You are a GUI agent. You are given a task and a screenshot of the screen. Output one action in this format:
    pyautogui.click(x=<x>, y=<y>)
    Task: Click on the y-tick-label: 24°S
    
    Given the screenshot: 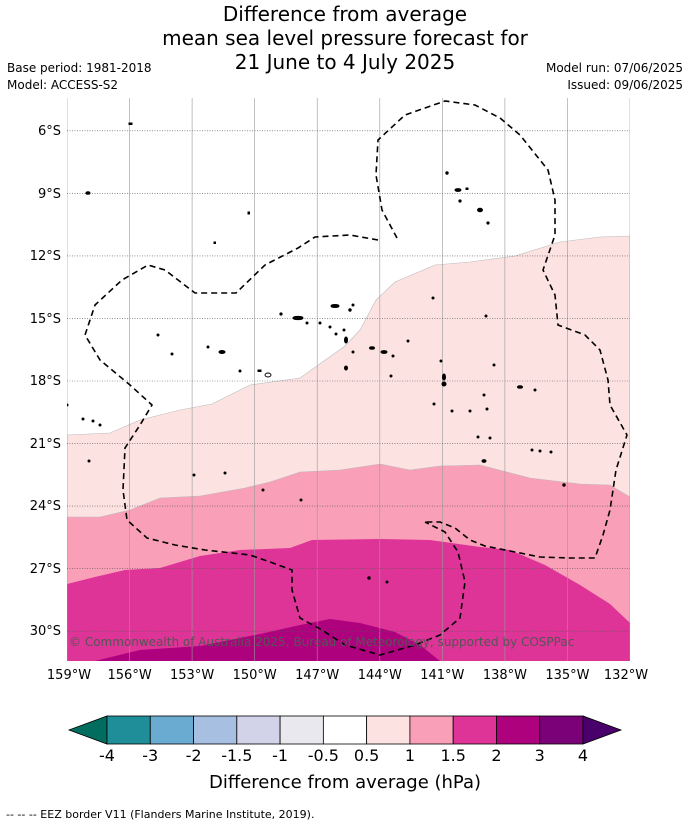 What is the action you would take?
    pyautogui.click(x=45, y=506)
    